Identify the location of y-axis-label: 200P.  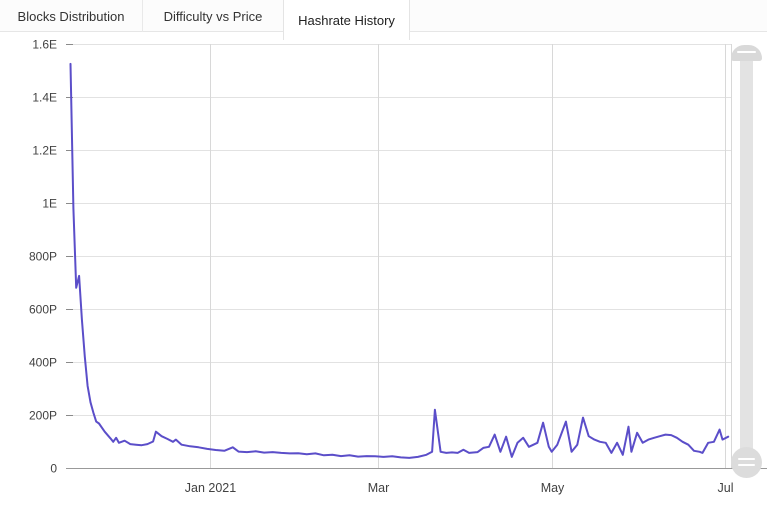
(43, 416).